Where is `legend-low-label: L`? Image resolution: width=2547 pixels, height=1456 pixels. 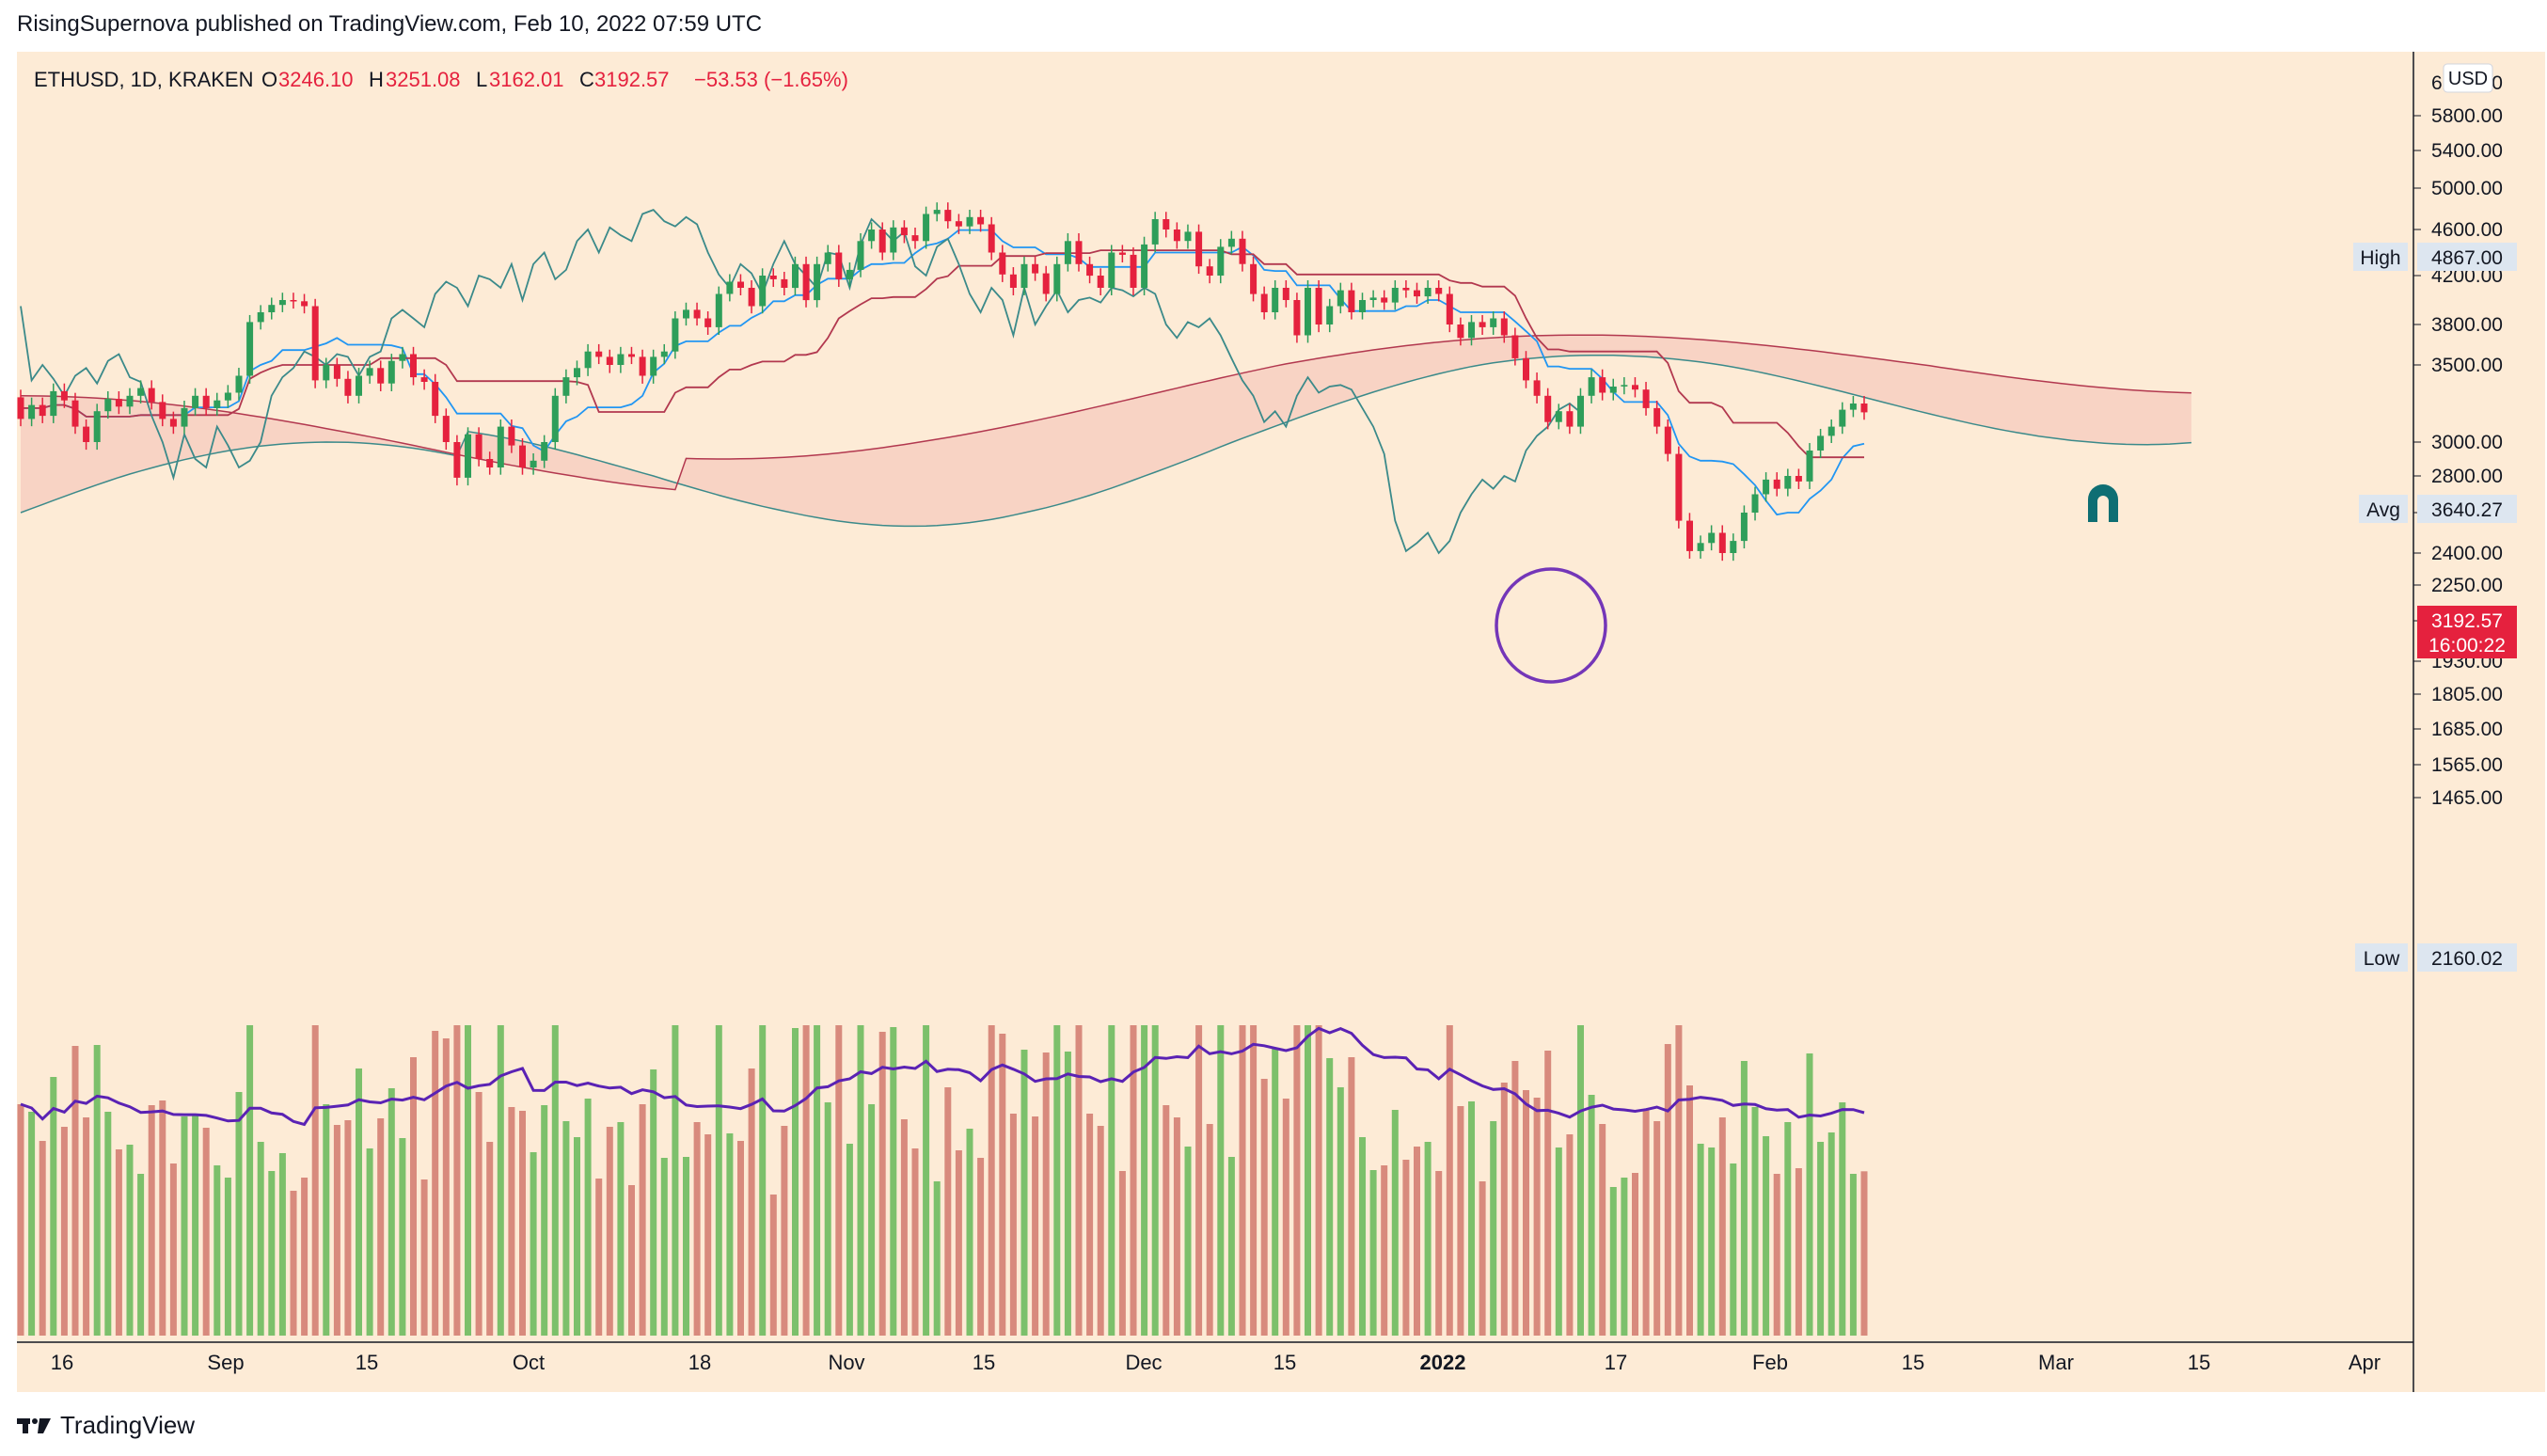 legend-low-label: L is located at coordinates (482, 79).